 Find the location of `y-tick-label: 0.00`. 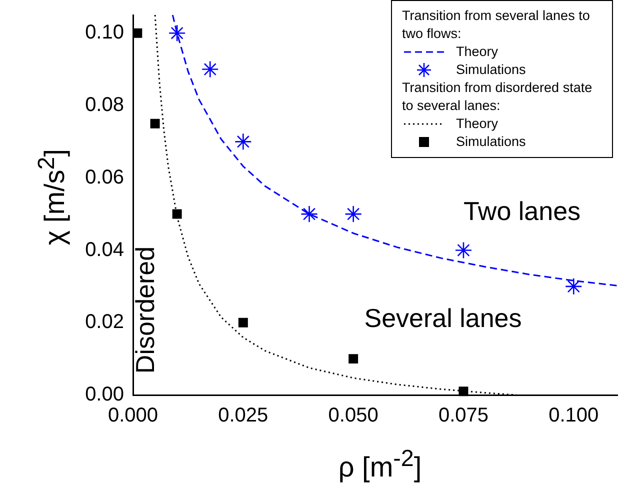

y-tick-label: 0.00 is located at coordinates (104, 395).